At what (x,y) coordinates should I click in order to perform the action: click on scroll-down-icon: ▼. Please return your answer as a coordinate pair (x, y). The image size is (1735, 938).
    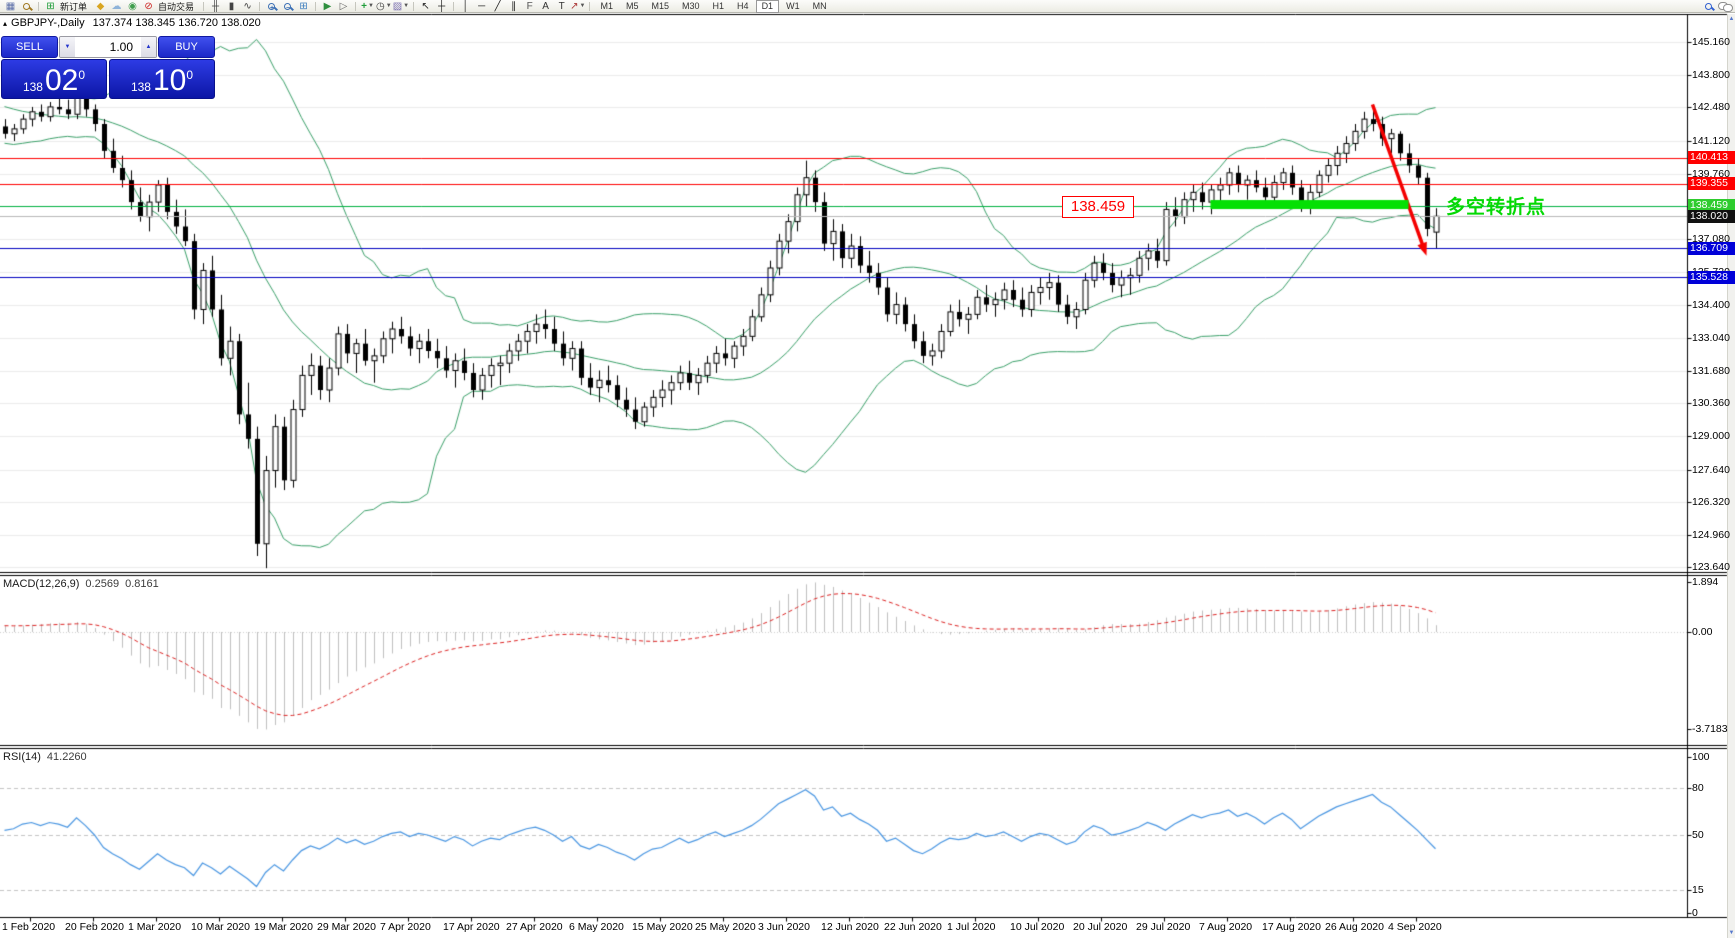
    Looking at the image, I should click on (1731, 933).